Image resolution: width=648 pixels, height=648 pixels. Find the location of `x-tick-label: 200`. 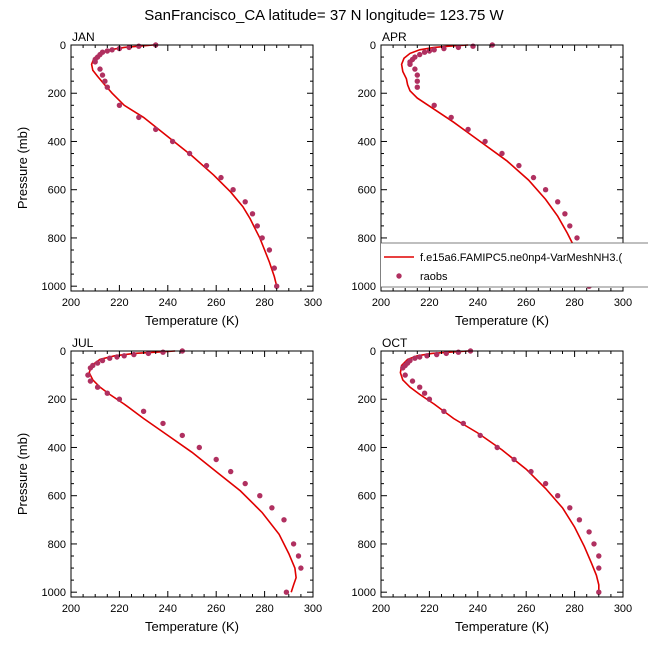

x-tick-label: 200 is located at coordinates (381, 303).